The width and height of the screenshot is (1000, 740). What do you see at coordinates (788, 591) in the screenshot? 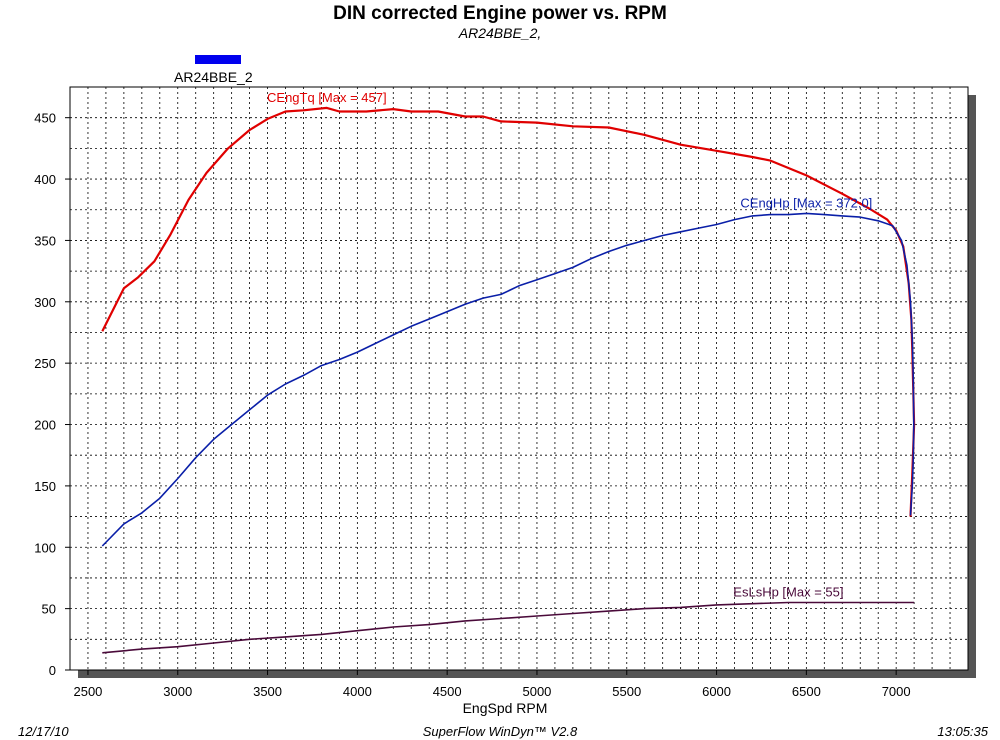
I see `annotation-eslshp: EsLsHp [Max = 55]` at bounding box center [788, 591].